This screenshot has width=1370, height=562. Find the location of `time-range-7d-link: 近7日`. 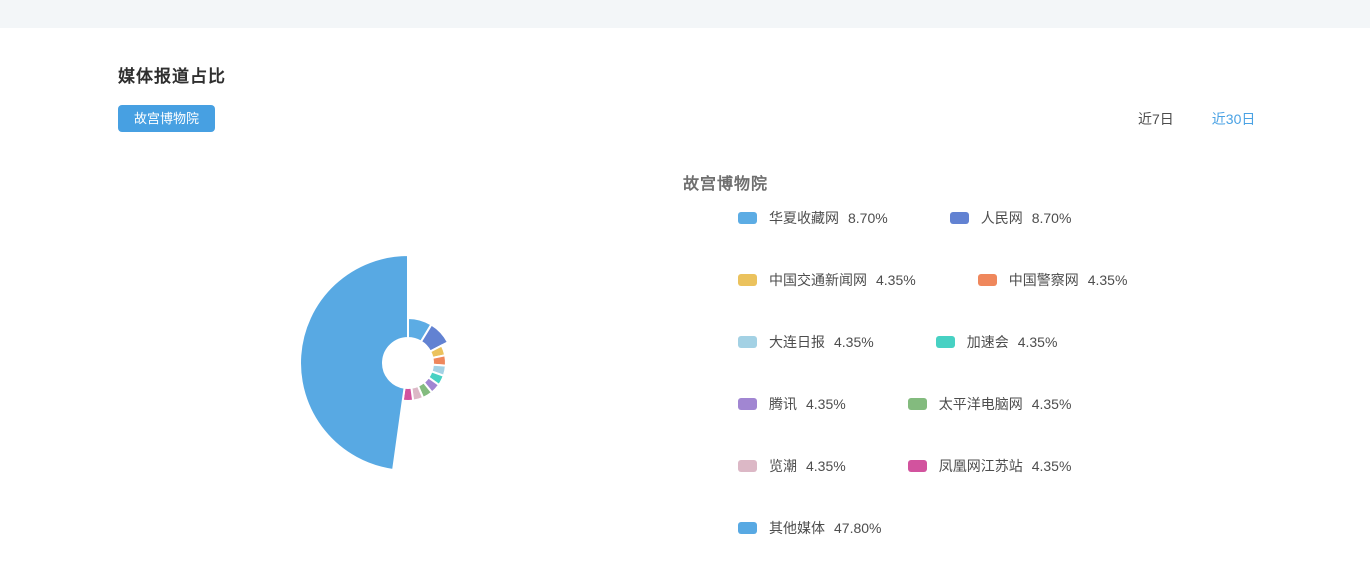

time-range-7d-link: 近7日 is located at coordinates (1156, 119).